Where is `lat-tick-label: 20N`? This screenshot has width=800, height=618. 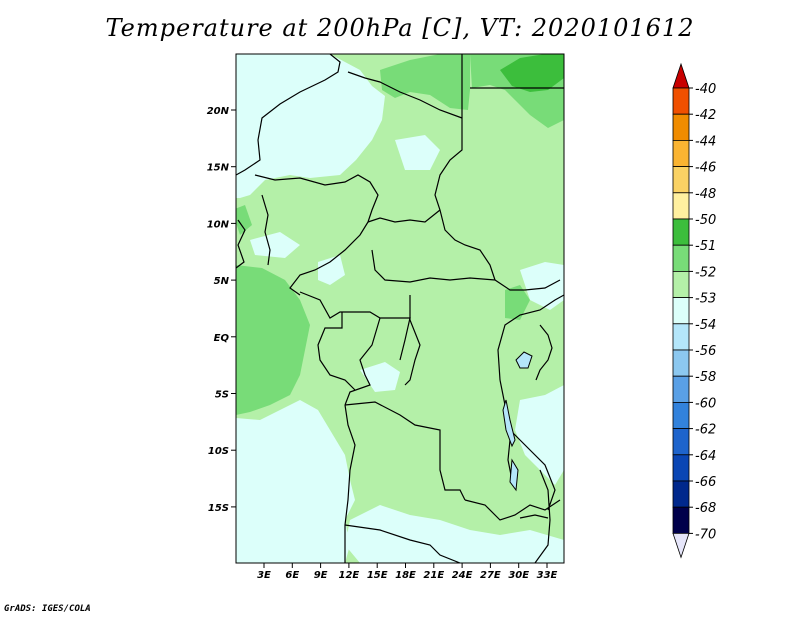 lat-tick-label: 20N is located at coordinates (218, 111).